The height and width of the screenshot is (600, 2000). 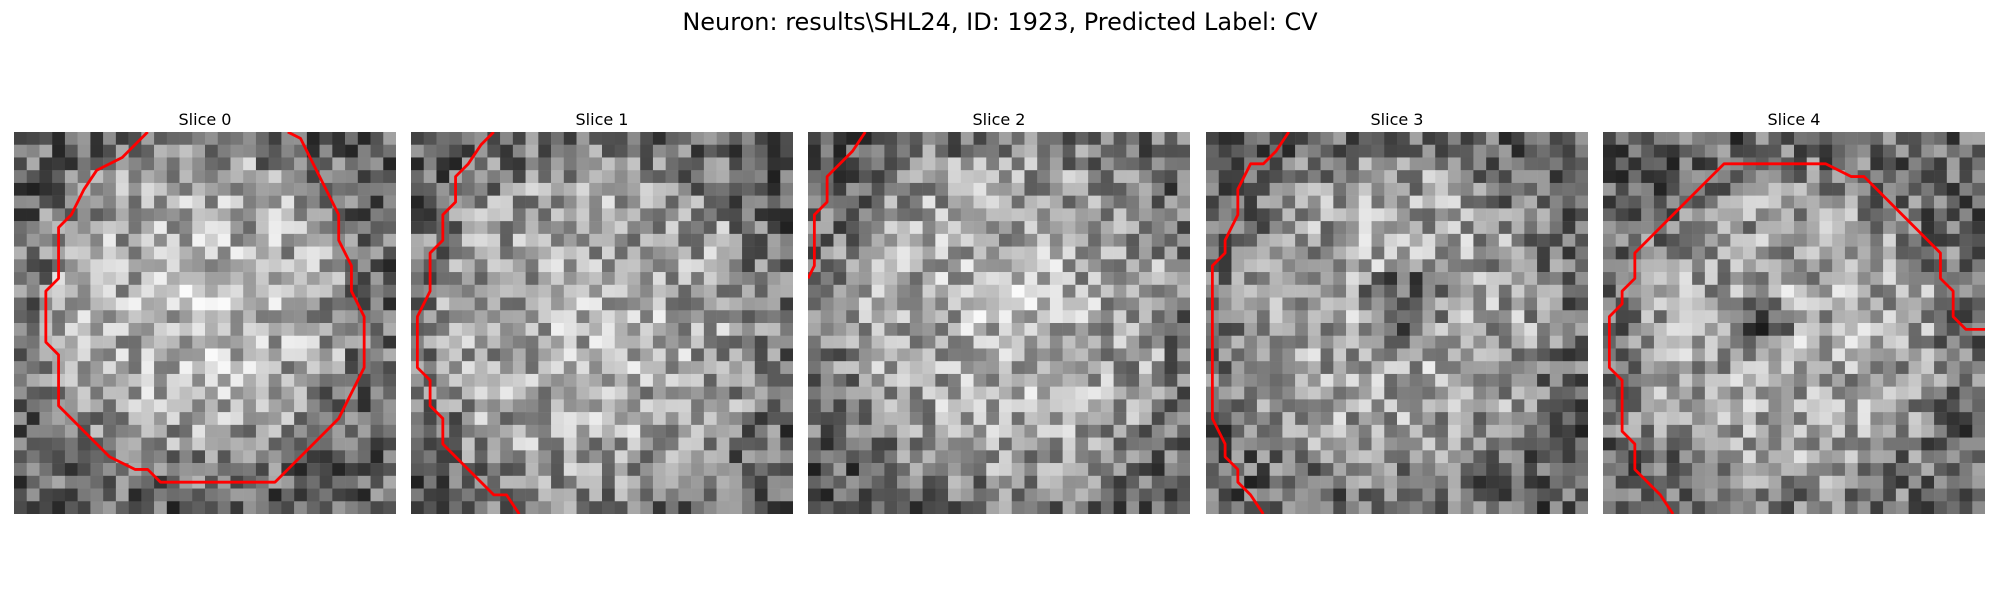 What do you see at coordinates (602, 119) in the screenshot?
I see `panel-title: Slice 1` at bounding box center [602, 119].